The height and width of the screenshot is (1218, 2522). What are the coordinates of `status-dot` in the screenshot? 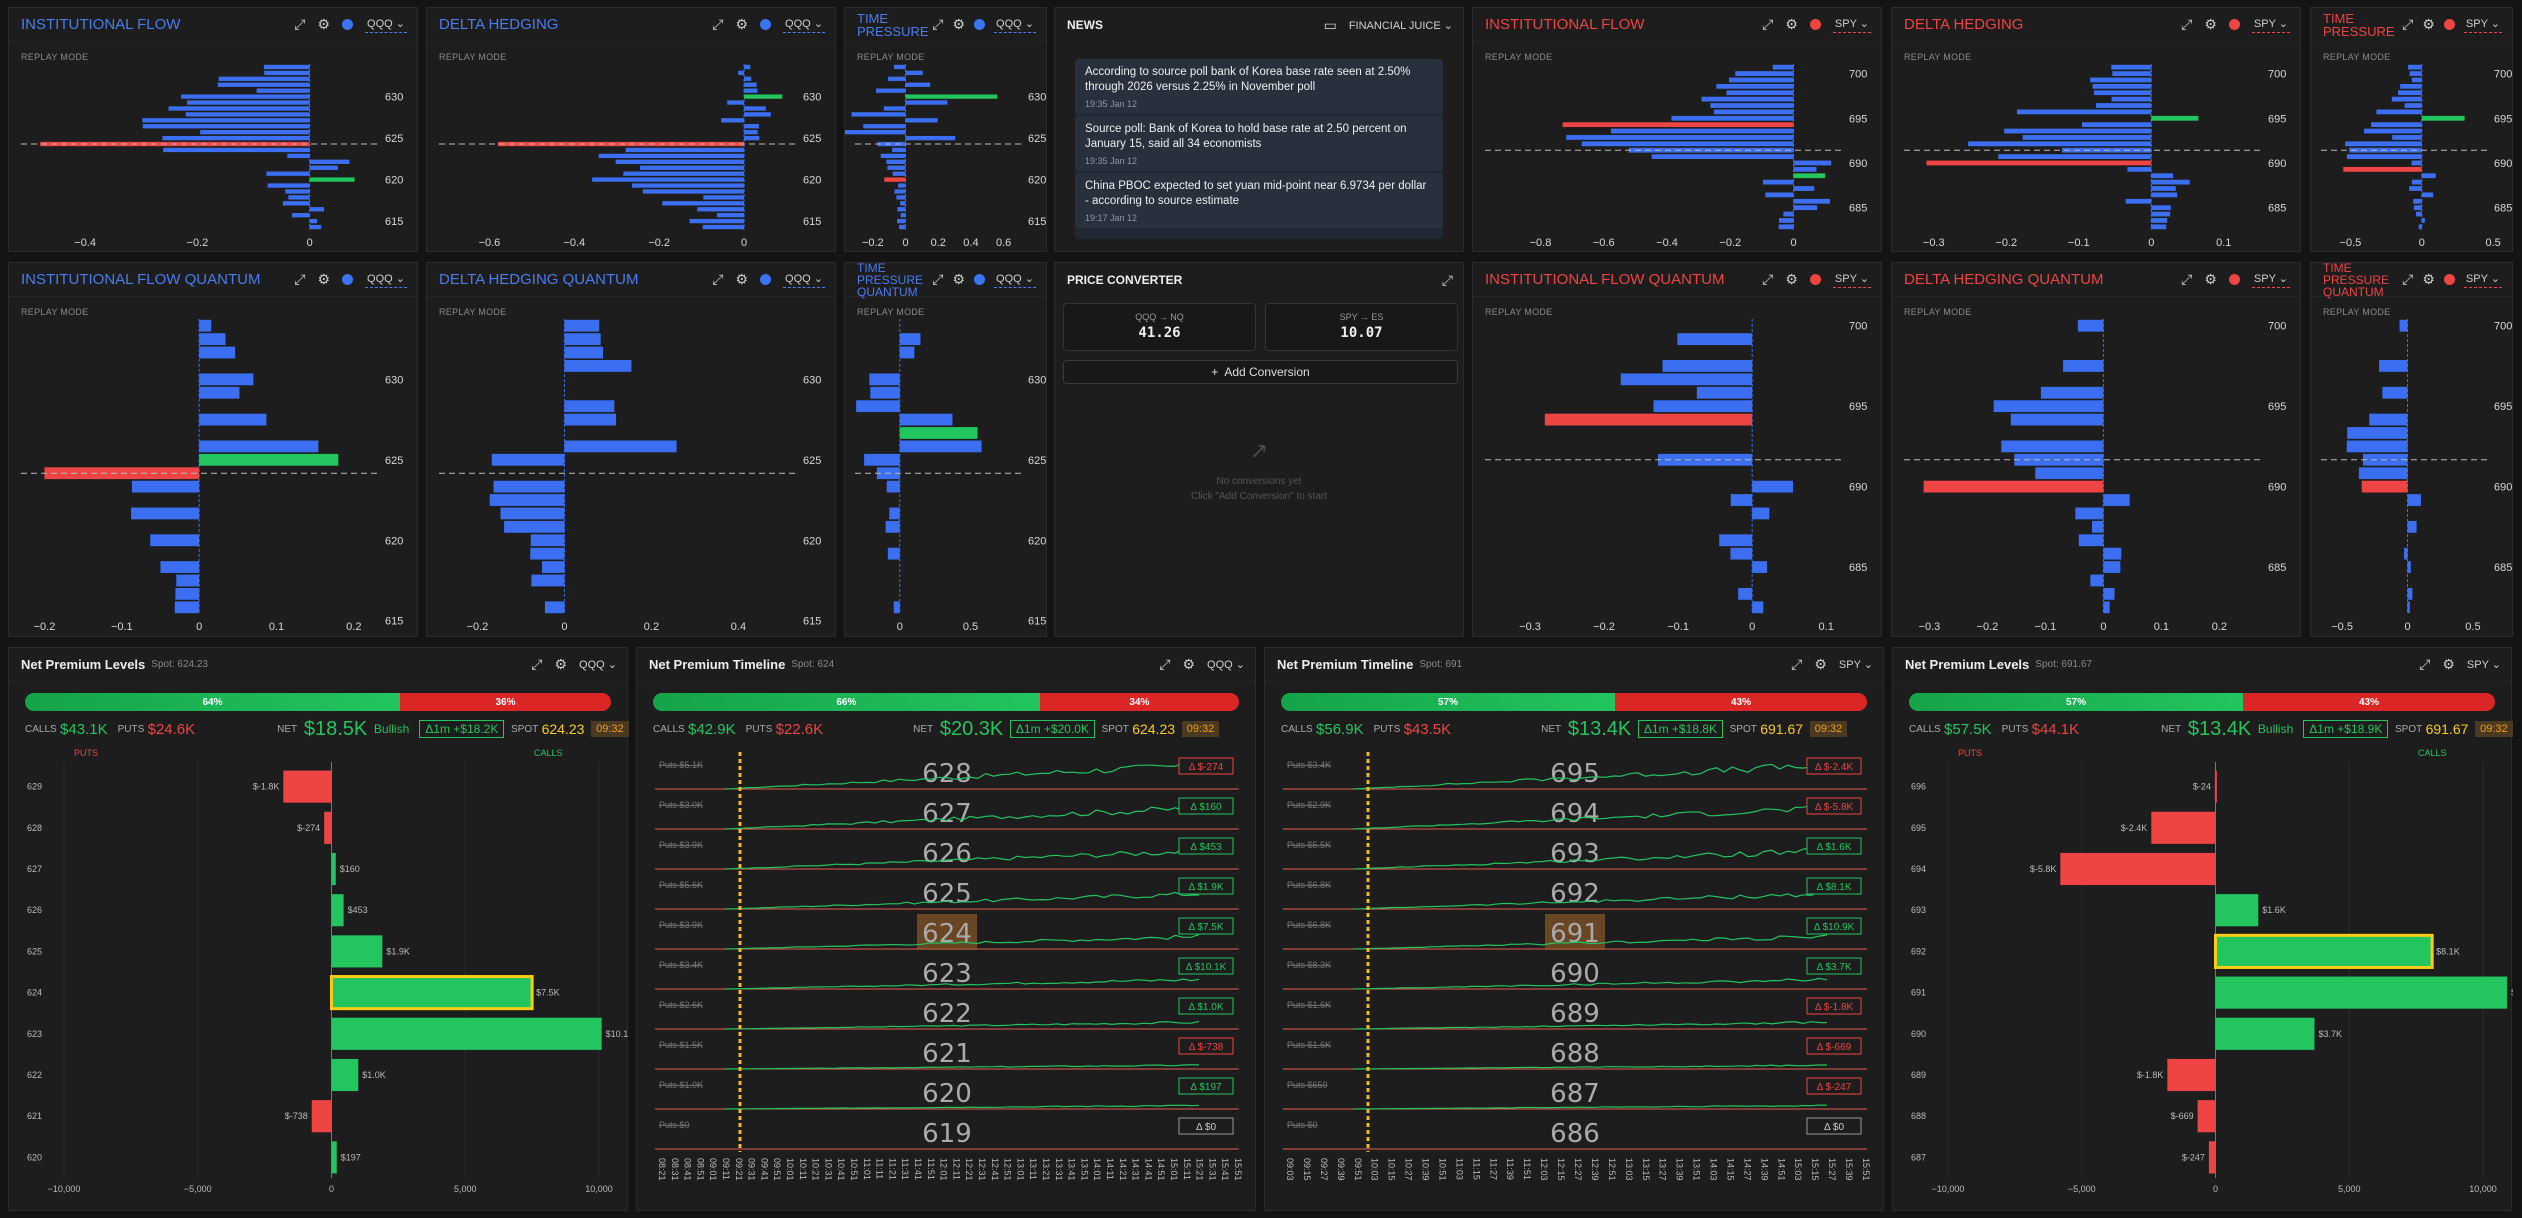 It's located at (766, 24).